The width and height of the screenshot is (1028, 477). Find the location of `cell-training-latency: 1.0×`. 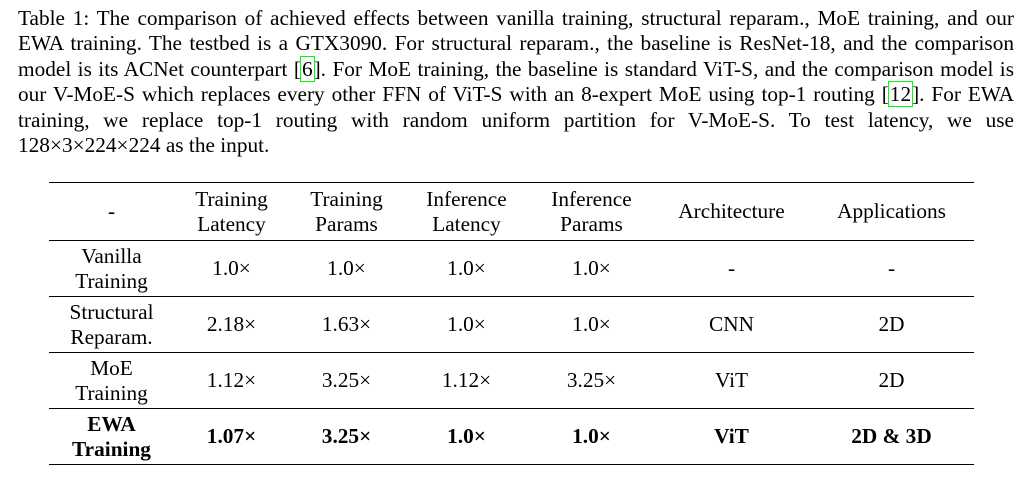

cell-training-latency: 1.0× is located at coordinates (231, 268).